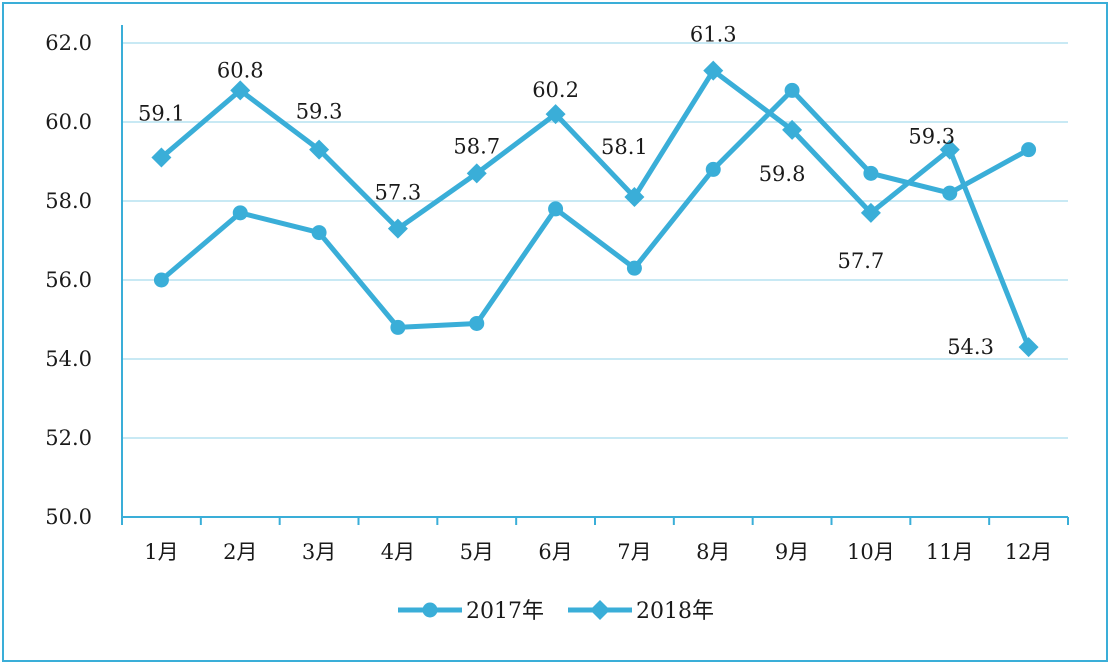 This screenshot has width=1114, height=668. What do you see at coordinates (161, 114) in the screenshot?
I see `data-label: 59.1` at bounding box center [161, 114].